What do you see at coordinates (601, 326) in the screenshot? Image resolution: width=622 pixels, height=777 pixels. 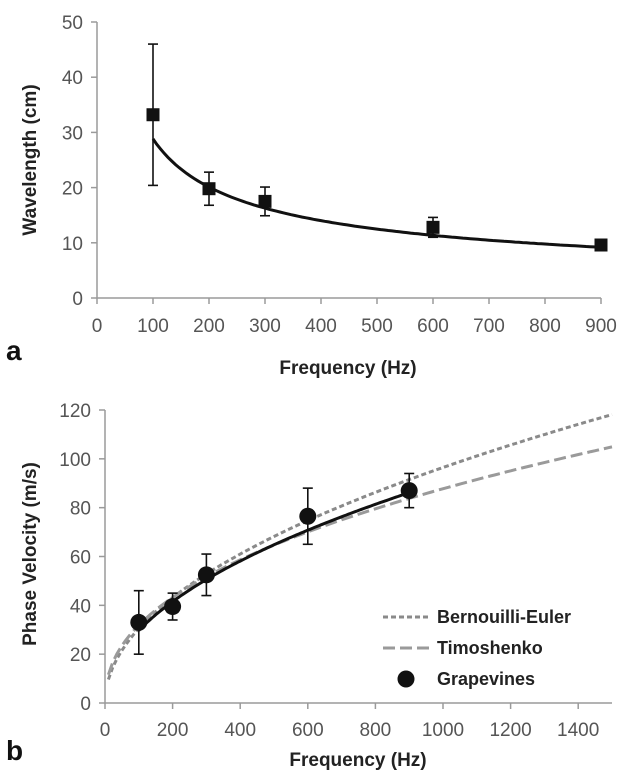 I see `panel-a-x-tick-label: 900` at bounding box center [601, 326].